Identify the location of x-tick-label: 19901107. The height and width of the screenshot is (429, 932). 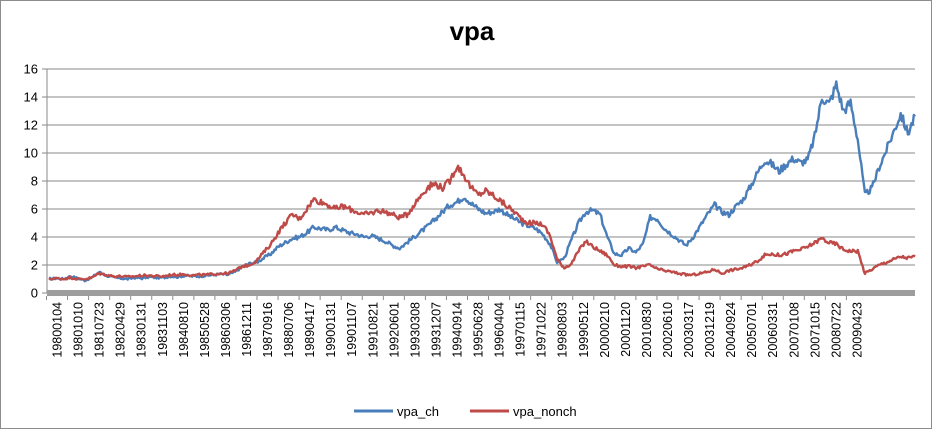
(352, 329).